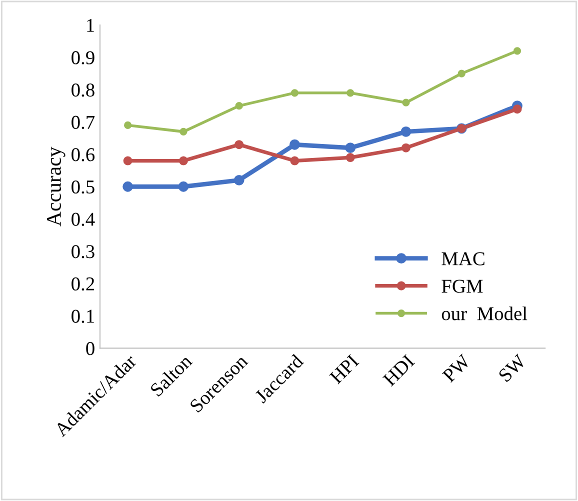 This screenshot has width=578, height=501. I want to click on y-tick-label: 0.7, so click(83, 123).